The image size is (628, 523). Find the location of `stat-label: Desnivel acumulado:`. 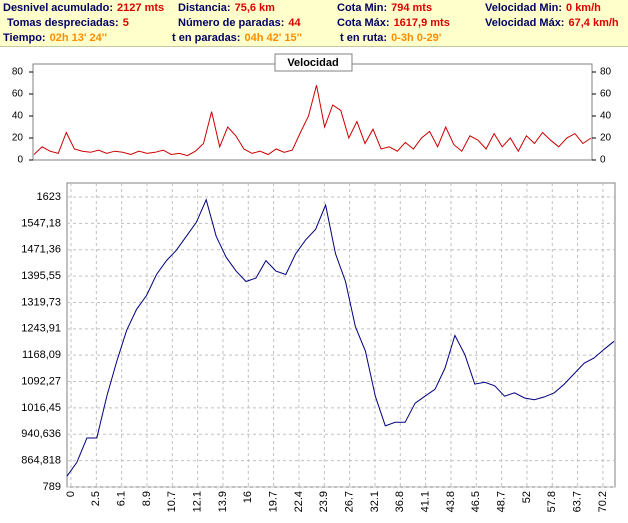

stat-label: Desnivel acumulado: is located at coordinates (58, 8).